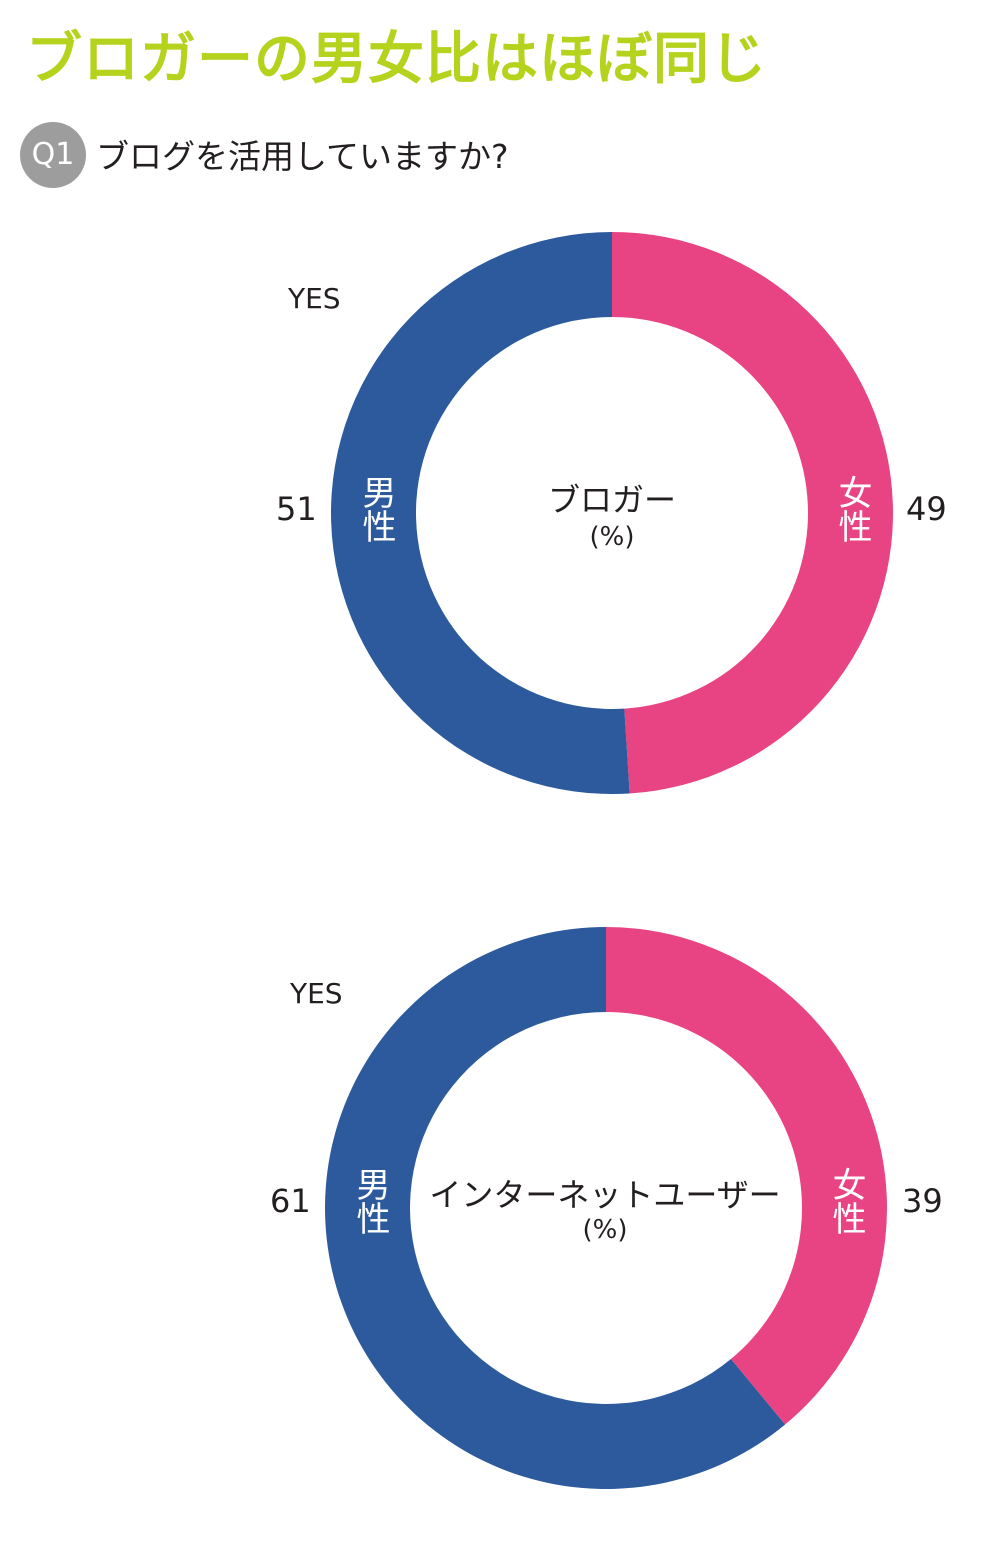 Image resolution: width=1000 pixels, height=1555 pixels. What do you see at coordinates (926, 509) in the screenshot?
I see `female-value-label: 49` at bounding box center [926, 509].